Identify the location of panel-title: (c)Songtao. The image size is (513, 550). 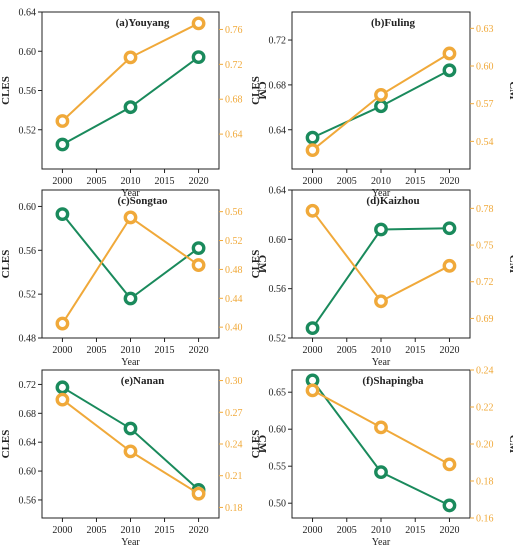
(142, 201).